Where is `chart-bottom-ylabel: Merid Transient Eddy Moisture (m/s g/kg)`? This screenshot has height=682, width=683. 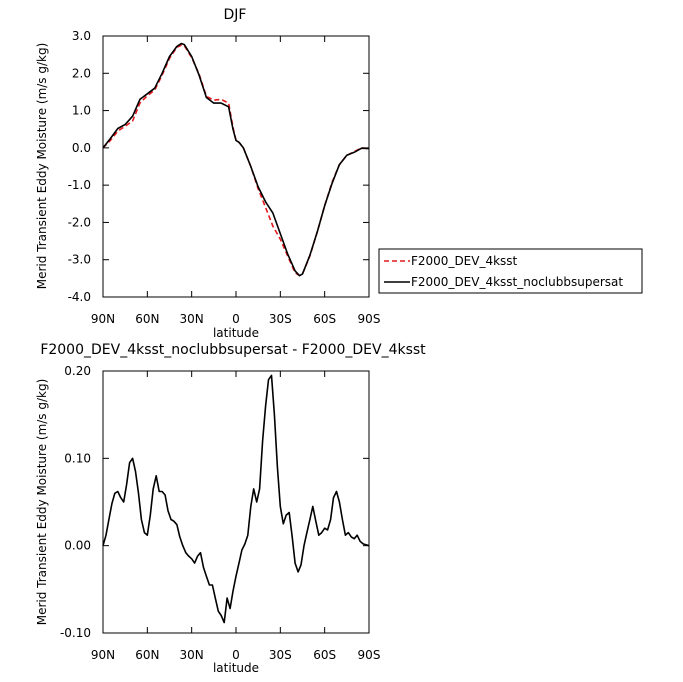
chart-bottom-ylabel: Merid Transient Eddy Moisture (m/s g/kg) is located at coordinates (42, 502).